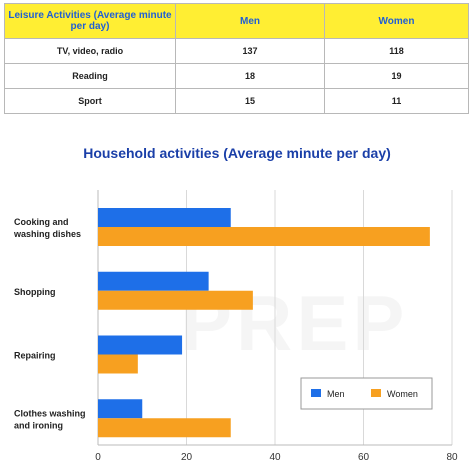 The width and height of the screenshot is (474, 465). Describe the element at coordinates (35, 292) in the screenshot. I see `category-label: Shopping` at that location.